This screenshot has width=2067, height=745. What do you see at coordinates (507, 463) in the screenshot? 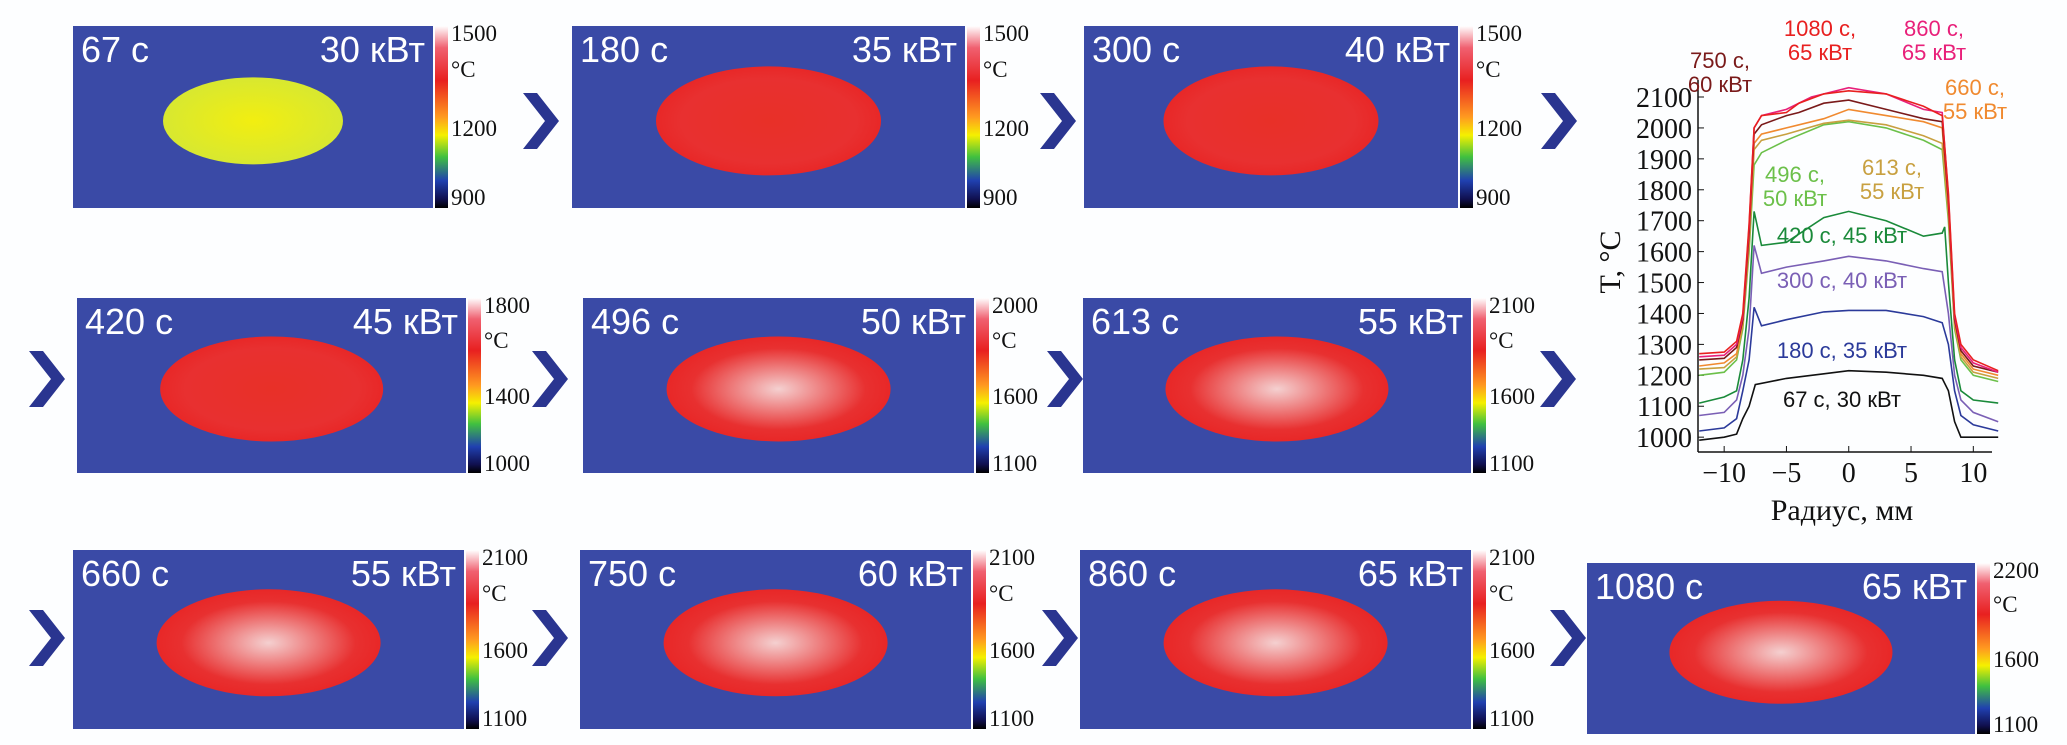
I see `color-scale-scale-min: 1000` at bounding box center [507, 463].